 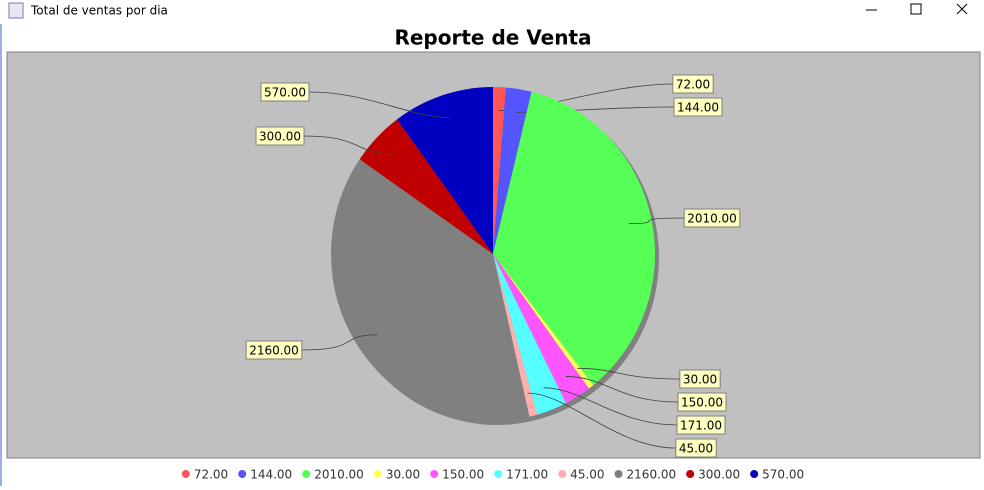 What do you see at coordinates (99, 11) in the screenshot?
I see `window-title: Total de ventas por dia` at bounding box center [99, 11].